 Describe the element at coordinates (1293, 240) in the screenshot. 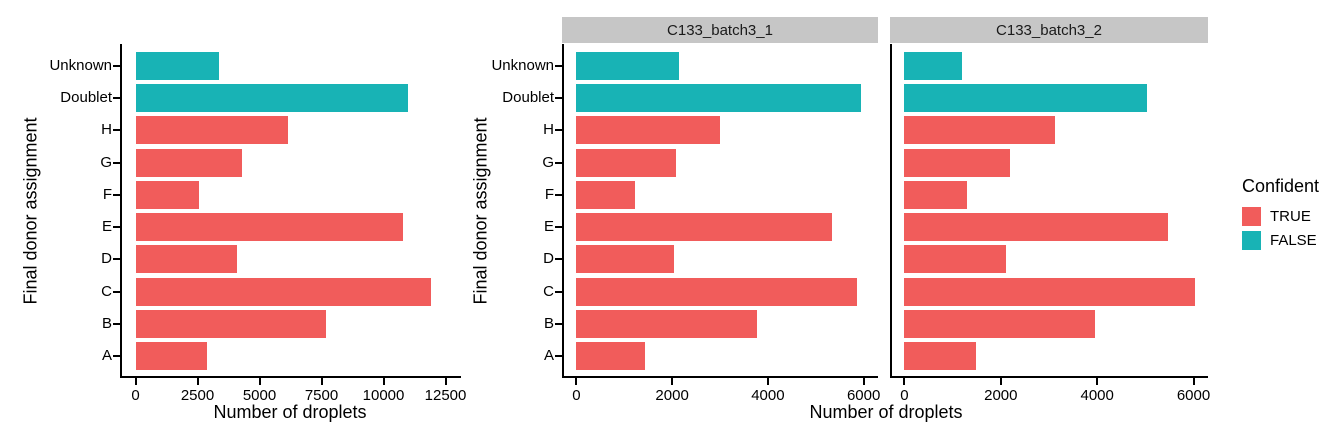

I see `legend-label-false: FALSE` at that location.